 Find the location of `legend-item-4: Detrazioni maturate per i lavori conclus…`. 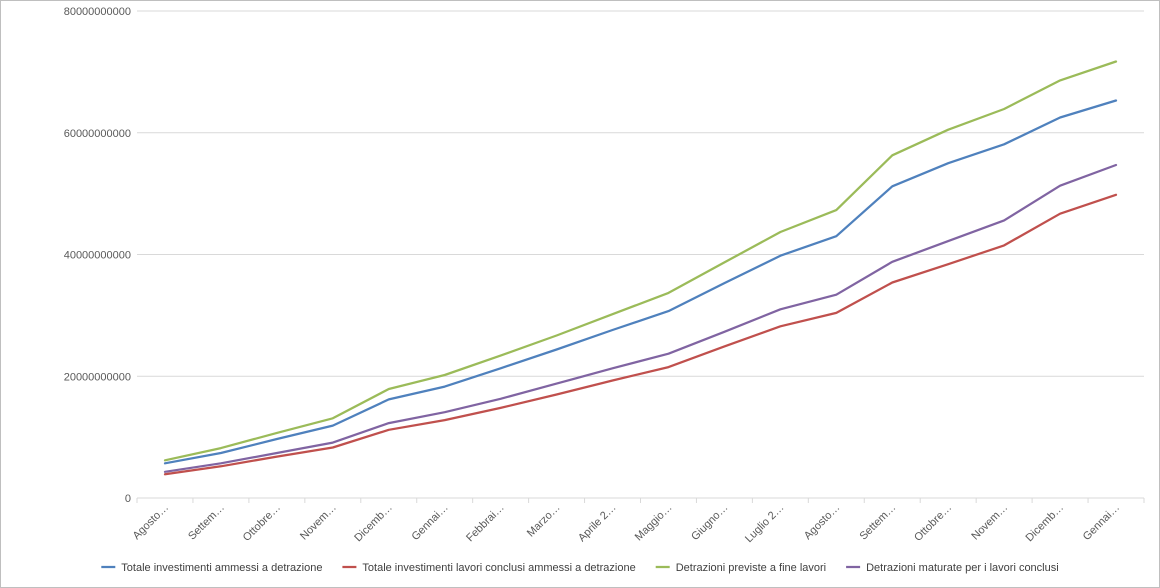

legend-item-4: Detrazioni maturate per i lavori conclus… is located at coordinates (952, 568).